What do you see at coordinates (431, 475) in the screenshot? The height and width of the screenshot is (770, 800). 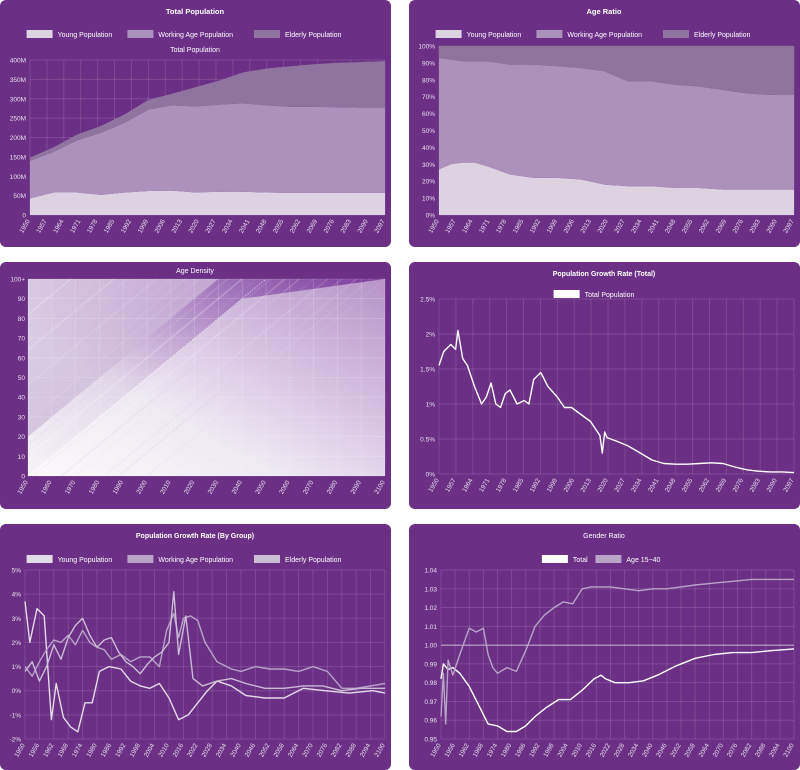 I see `y-tick-label: 0%` at bounding box center [431, 475].